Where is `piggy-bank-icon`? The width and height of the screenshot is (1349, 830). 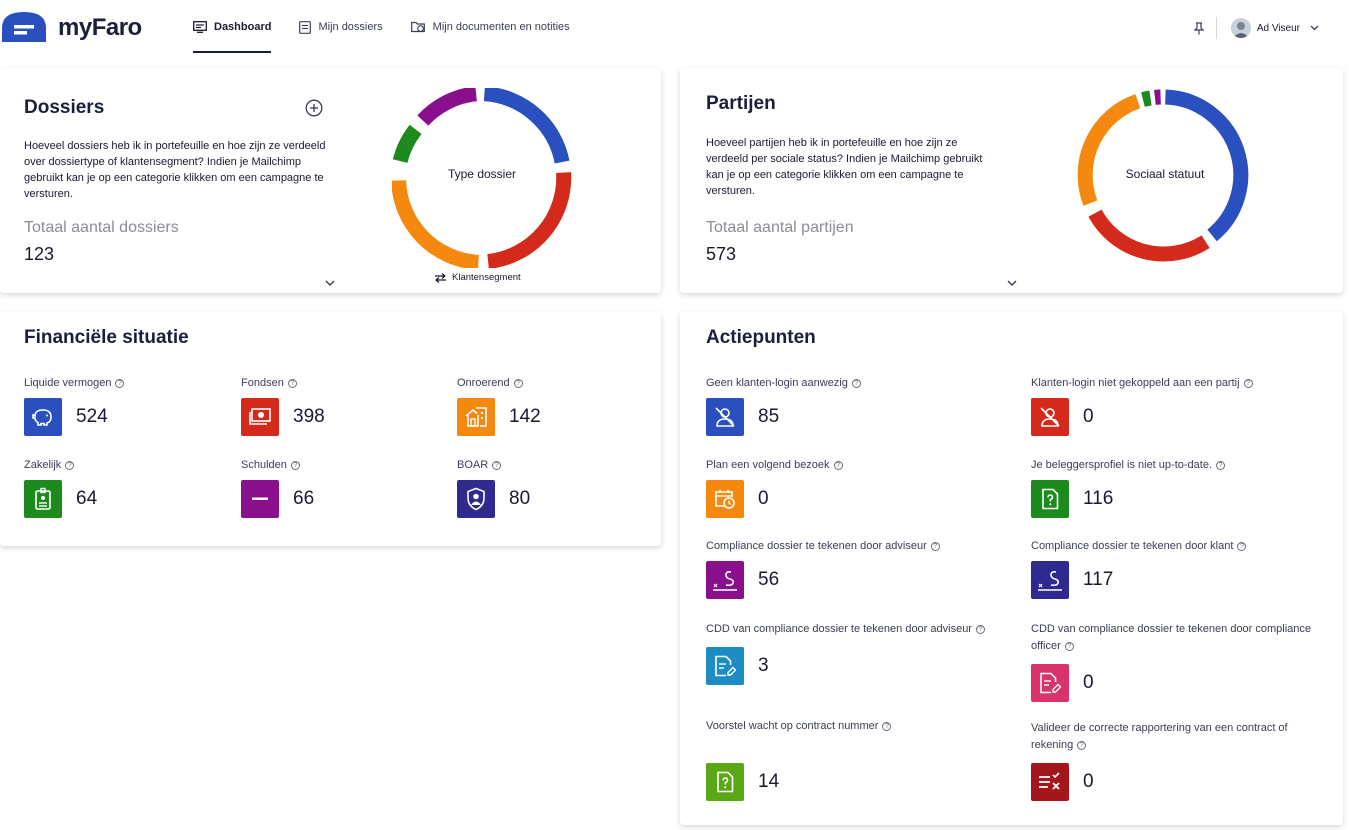
piggy-bank-icon is located at coordinates (43, 417).